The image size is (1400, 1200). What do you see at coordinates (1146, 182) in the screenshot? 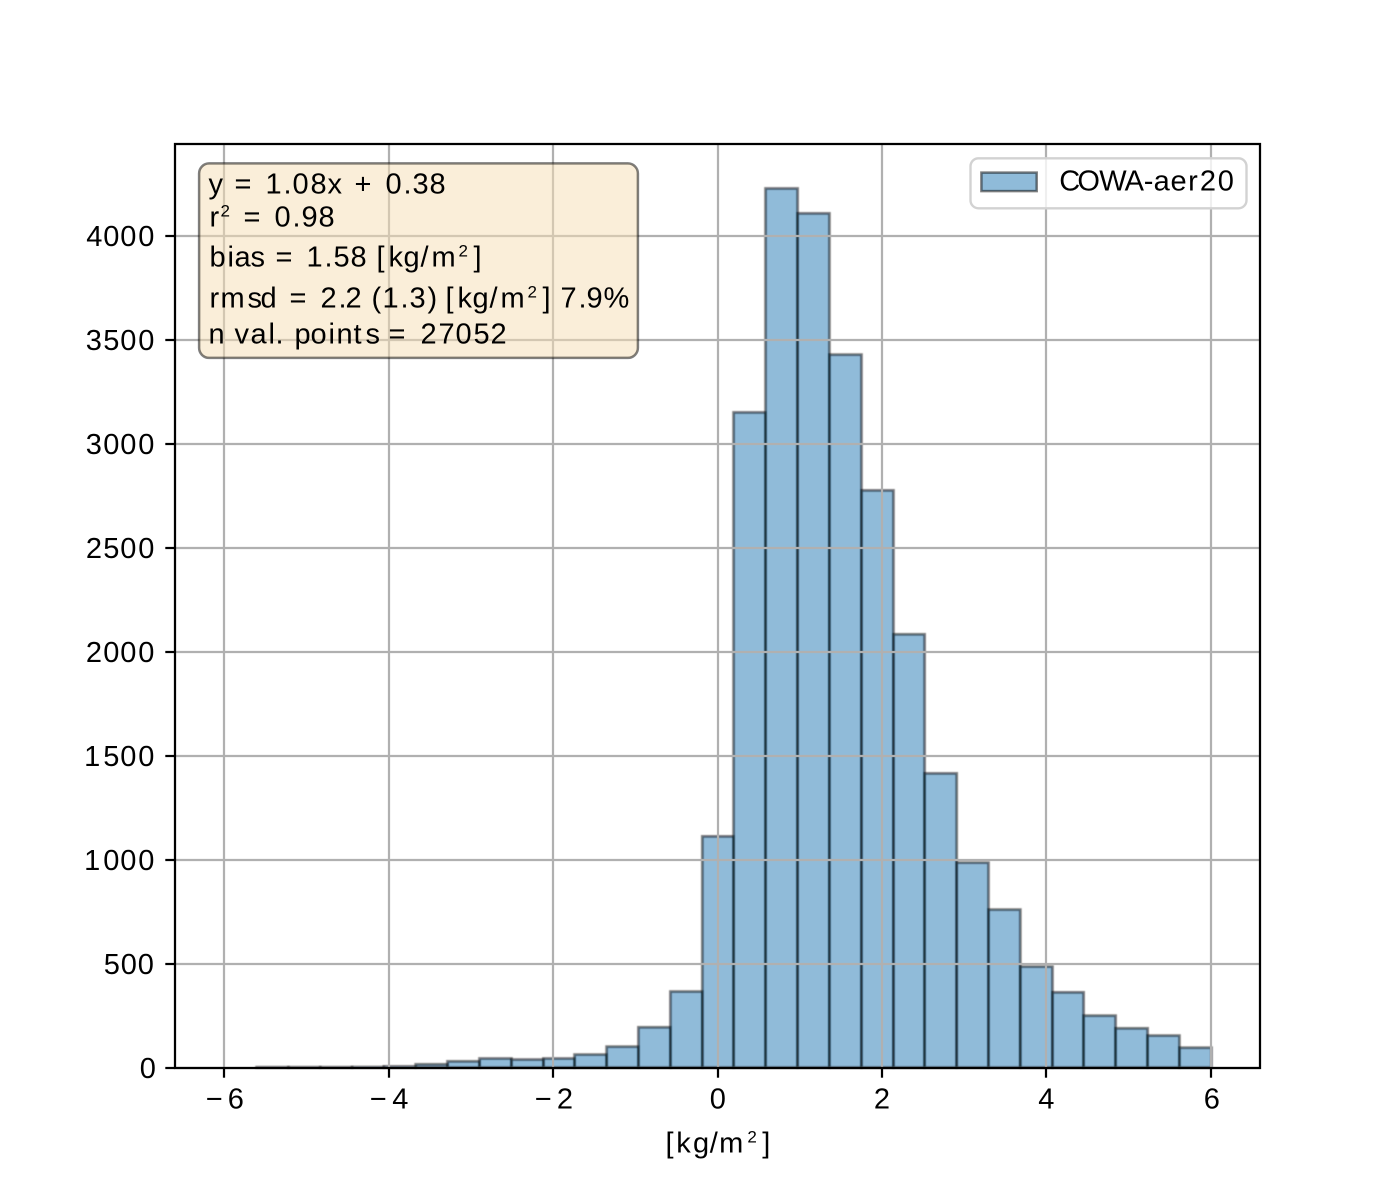
I see `svg-text: COWA-aer20` at bounding box center [1146, 182].